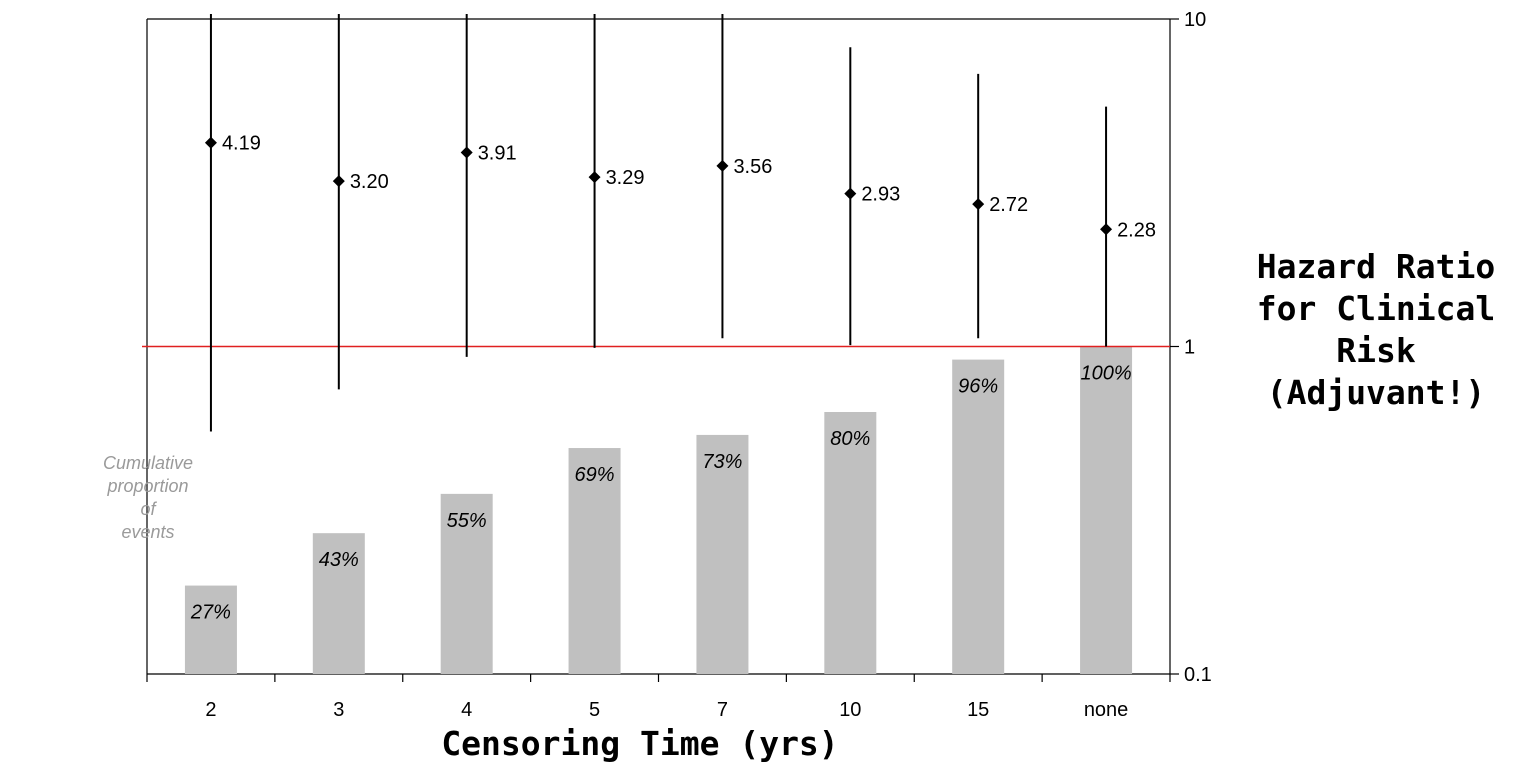 Image resolution: width=1532 pixels, height=774 pixels. What do you see at coordinates (210, 710) in the screenshot?
I see `x-tick-label-2: 2` at bounding box center [210, 710].